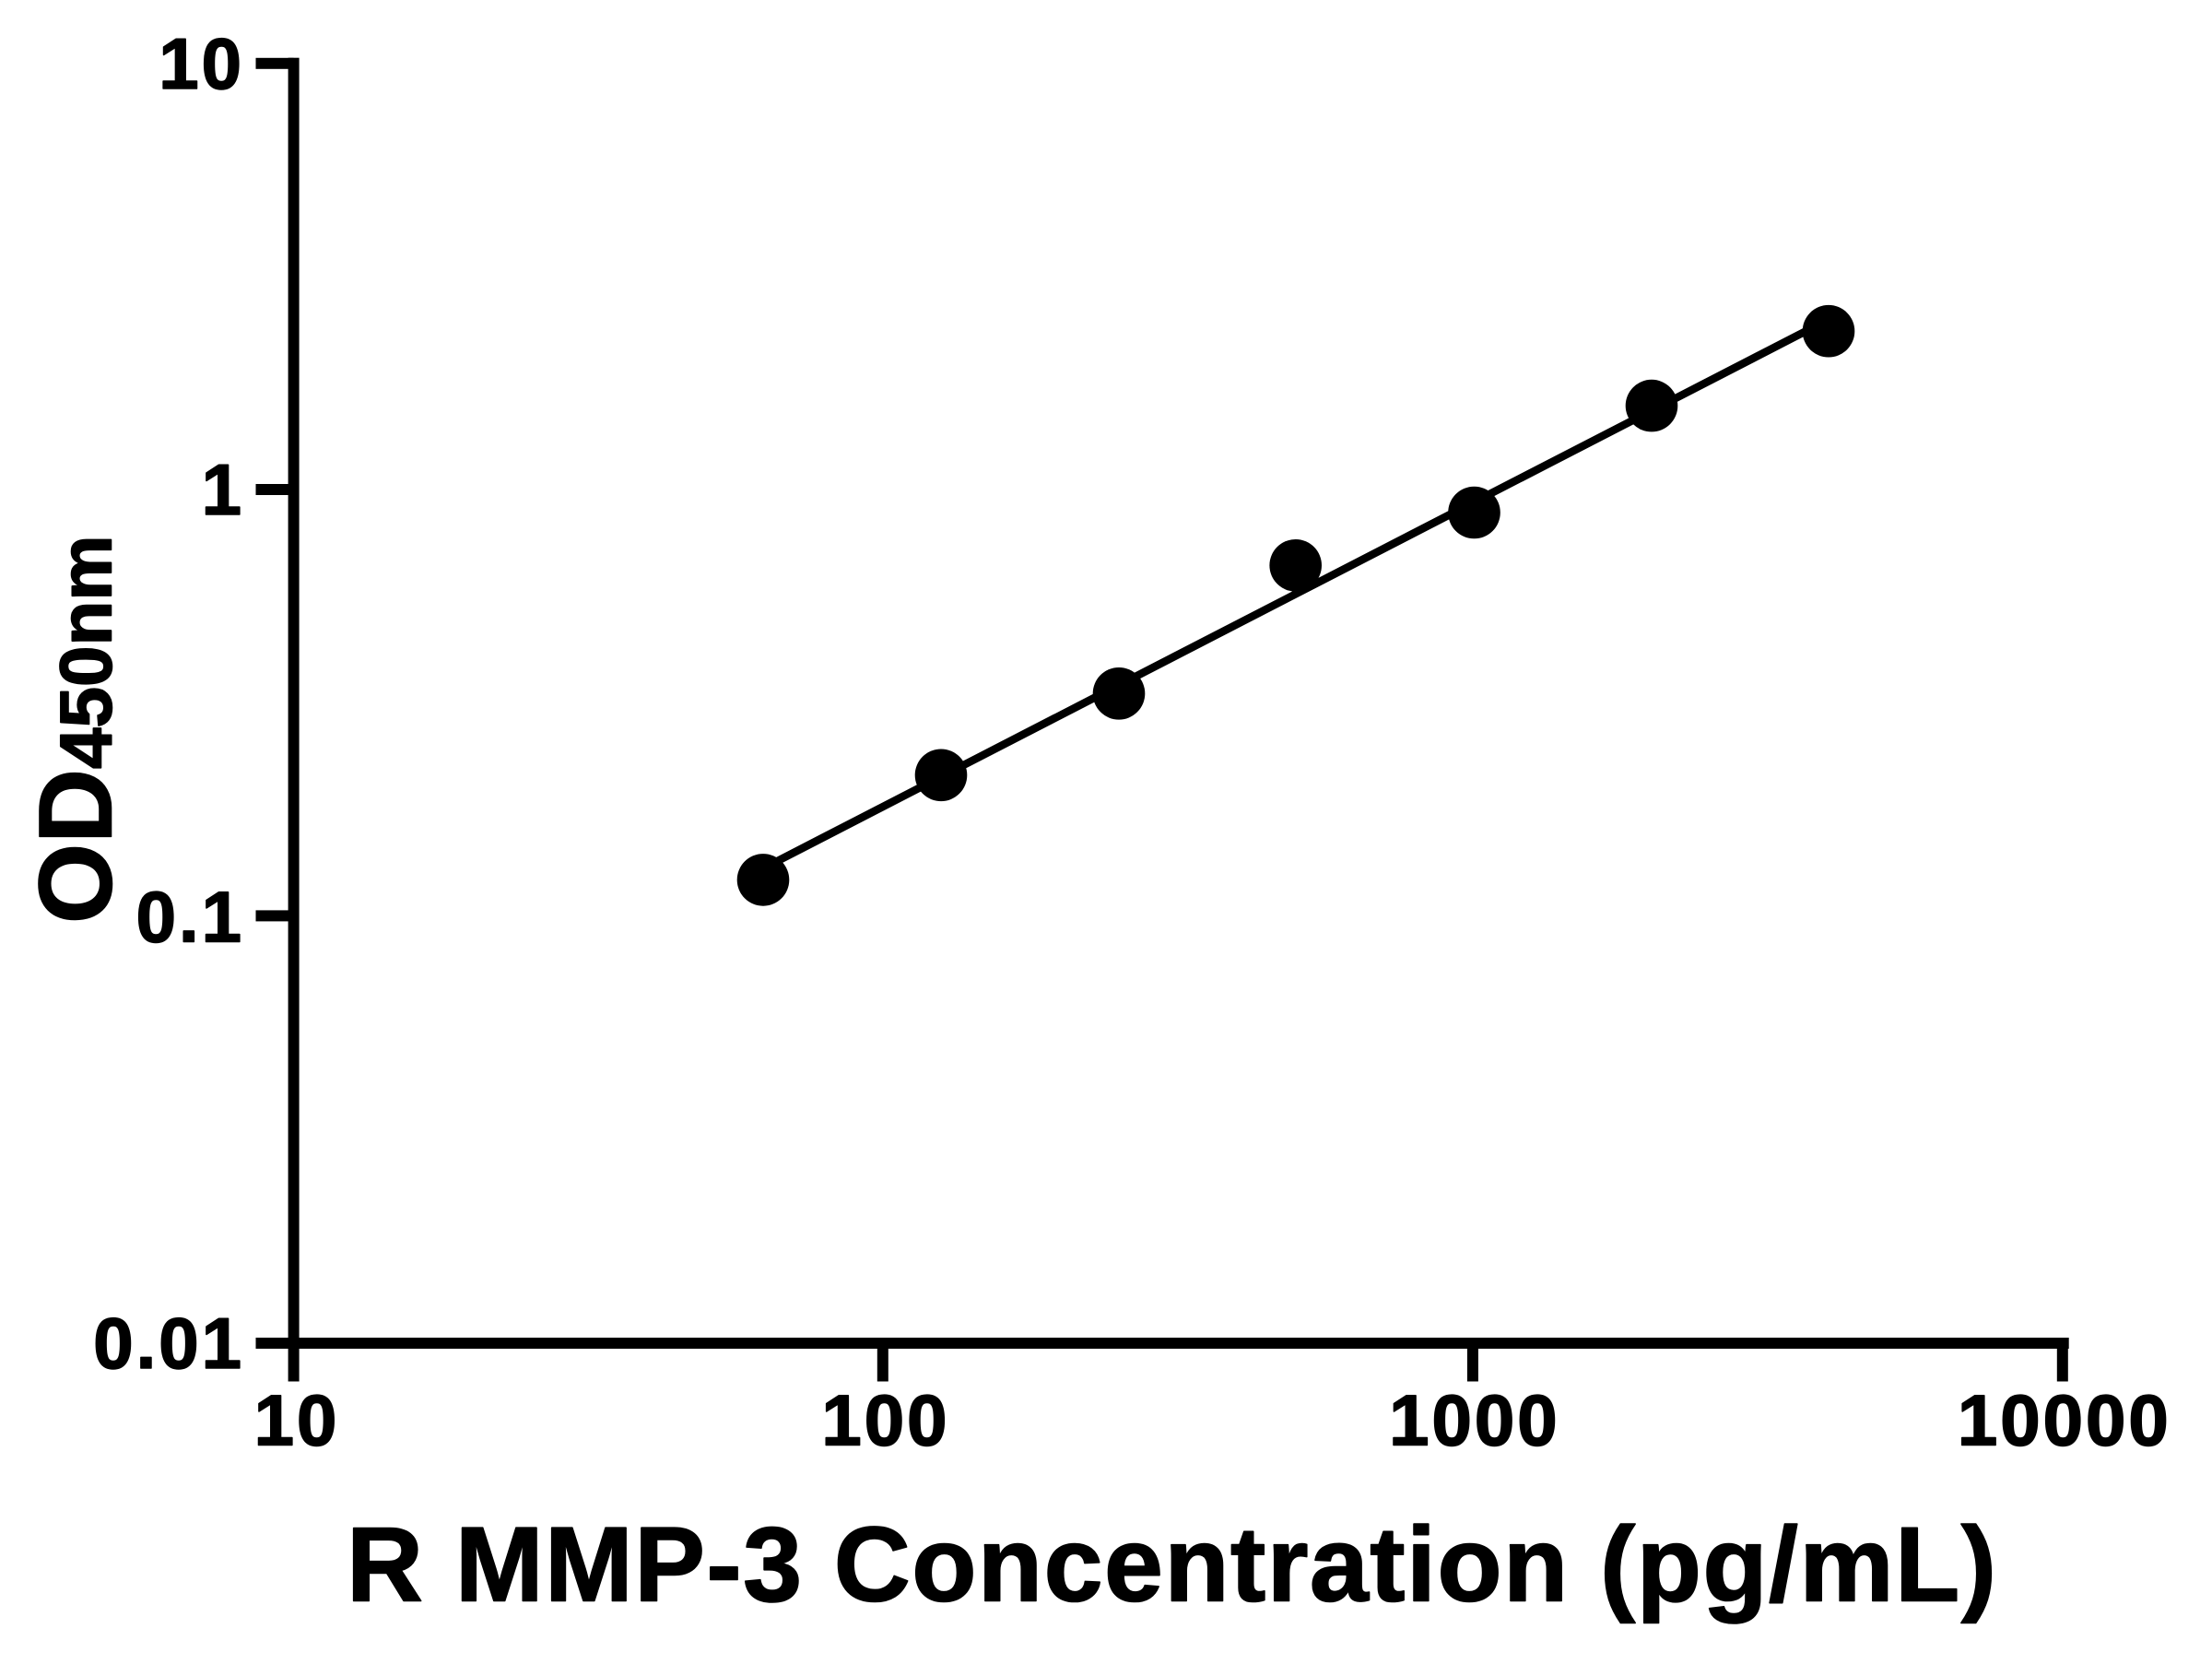 This screenshot has height=1664, width=2212. I want to click on svg-text: 100, so click(885, 1419).